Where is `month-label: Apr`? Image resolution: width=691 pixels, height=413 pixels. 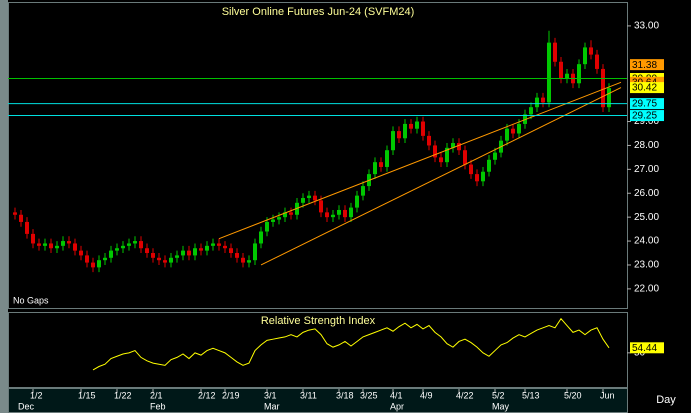 month-label: Apr is located at coordinates (397, 406).